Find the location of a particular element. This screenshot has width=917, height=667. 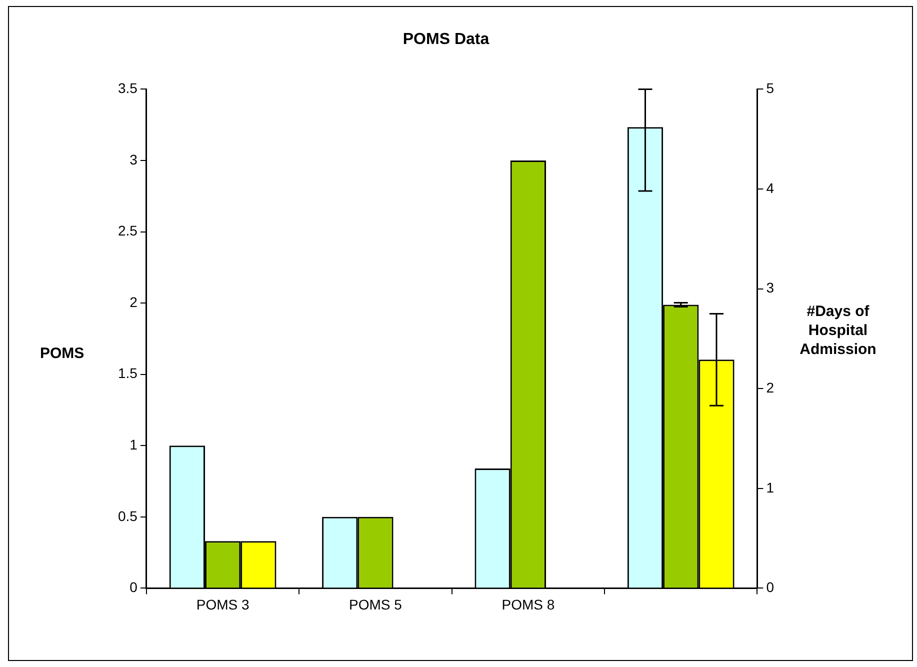

y-tick-label: 0.5 is located at coordinates (128, 516).